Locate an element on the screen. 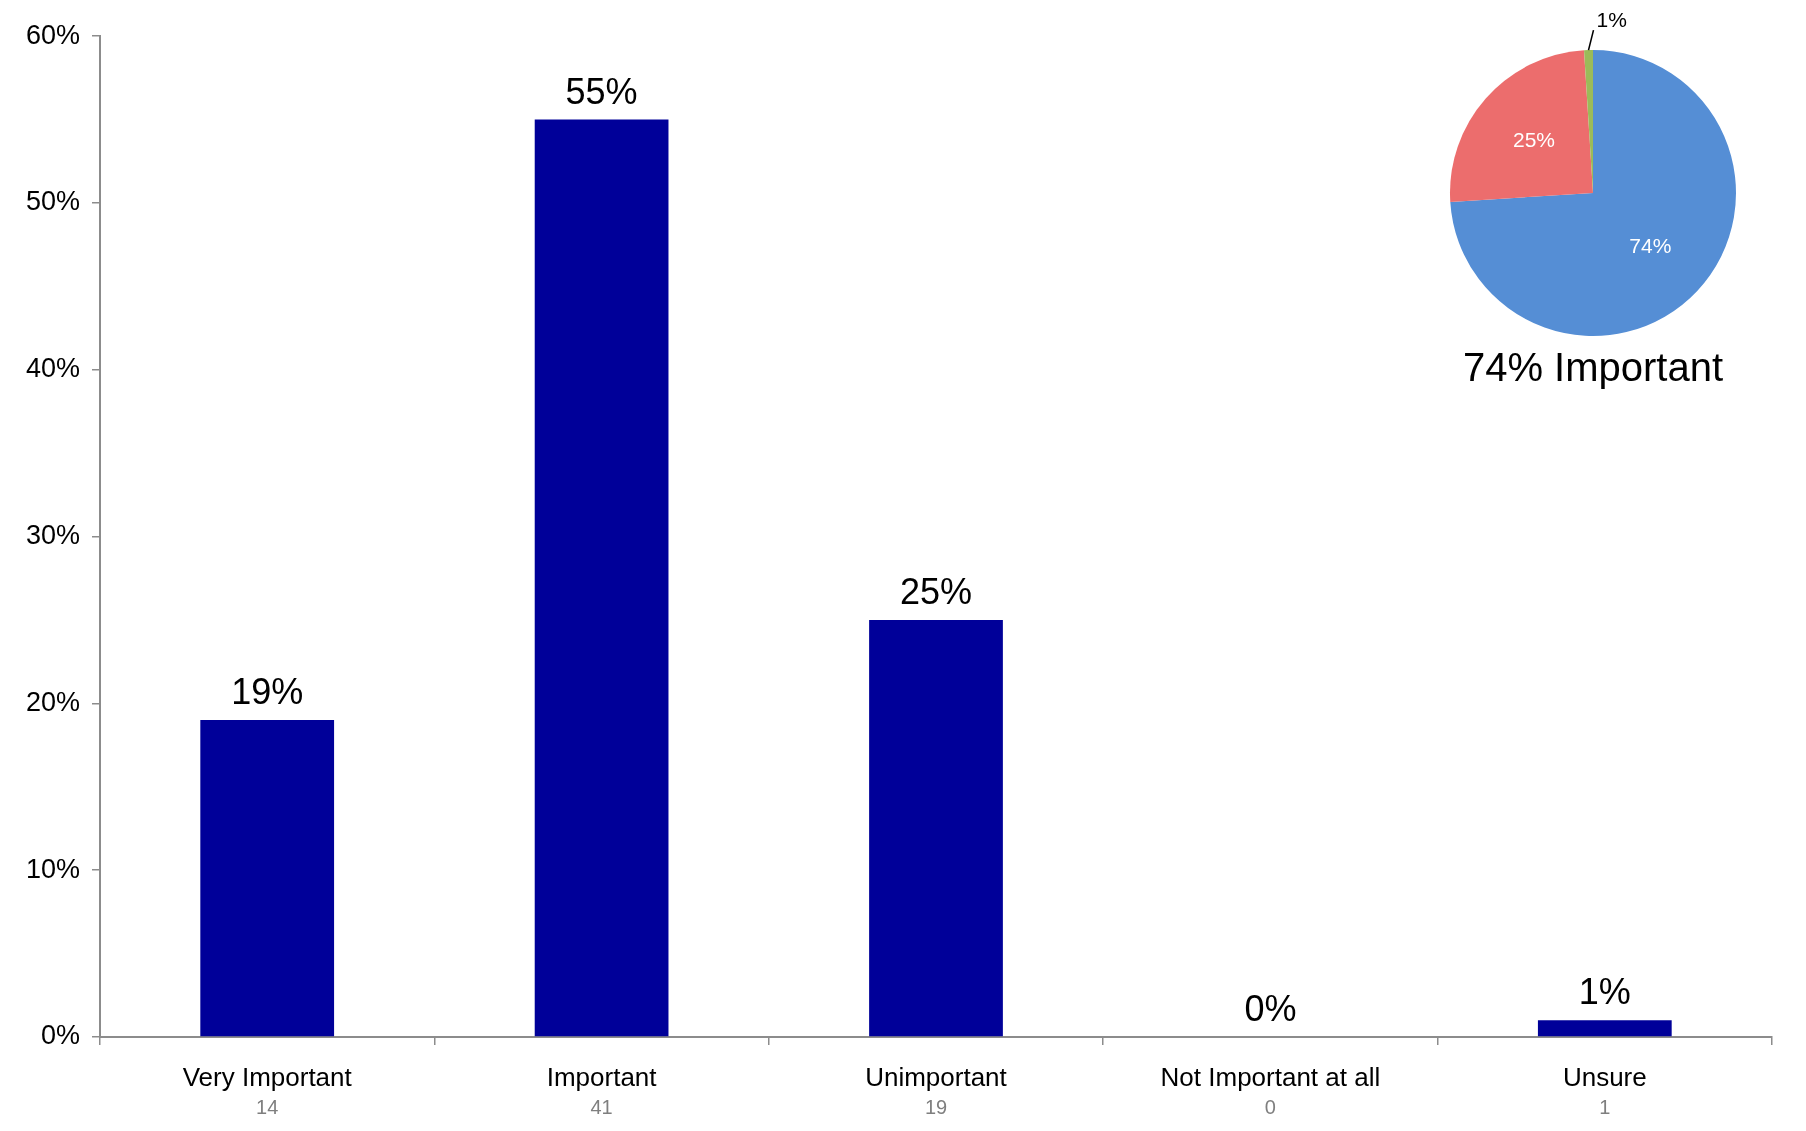 This screenshot has width=1806, height=1131. data-label: 55% is located at coordinates (601, 91).